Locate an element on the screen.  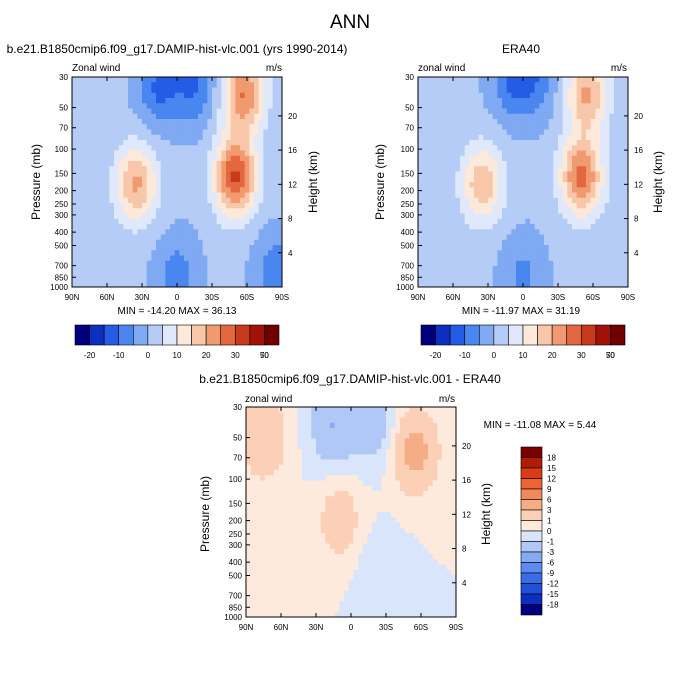
colorbar-swatch is located at coordinates (486, 335).